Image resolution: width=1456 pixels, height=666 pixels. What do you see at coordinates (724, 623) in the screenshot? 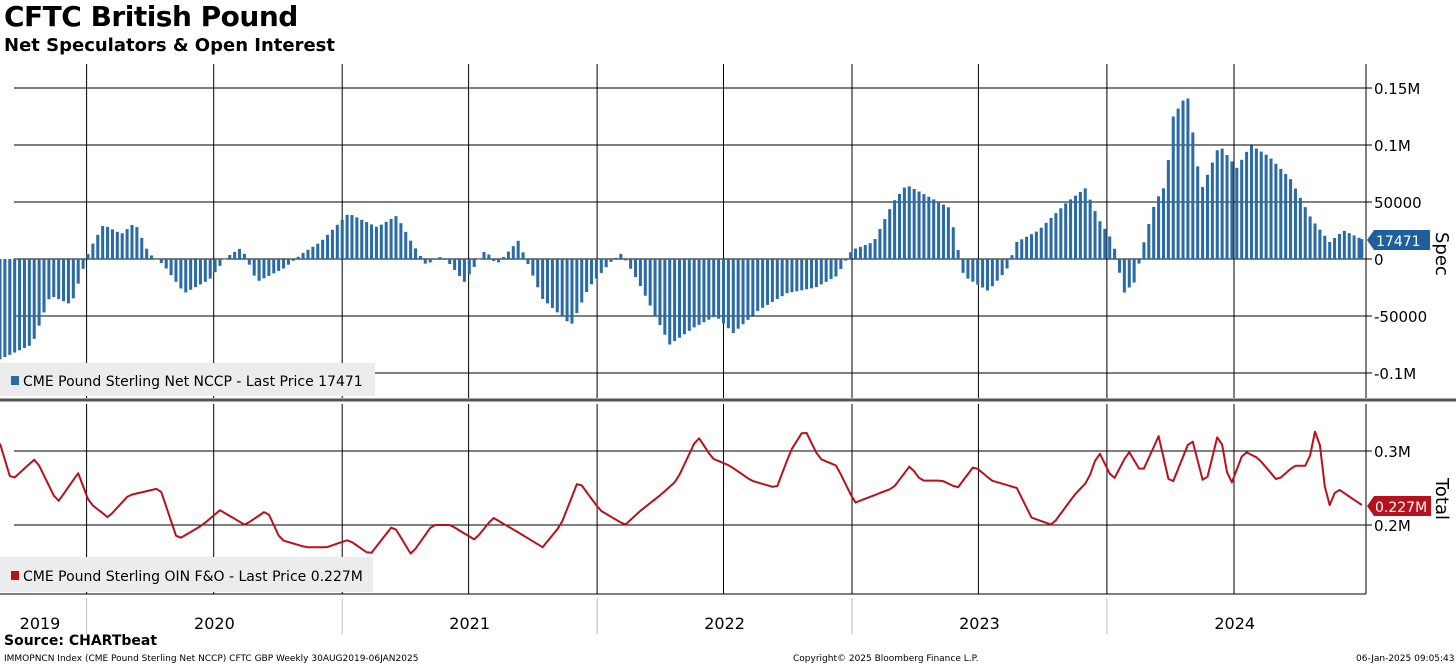
I see `x-tick-label: 2022` at bounding box center [724, 623].